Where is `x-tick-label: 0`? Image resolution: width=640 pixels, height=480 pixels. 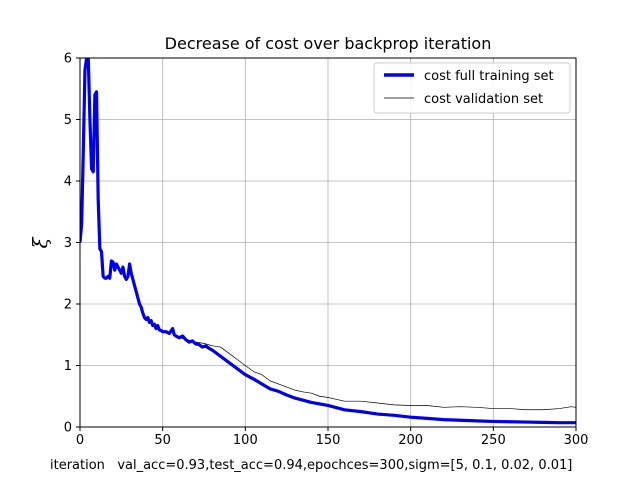
x-tick-label: 0 is located at coordinates (80, 440).